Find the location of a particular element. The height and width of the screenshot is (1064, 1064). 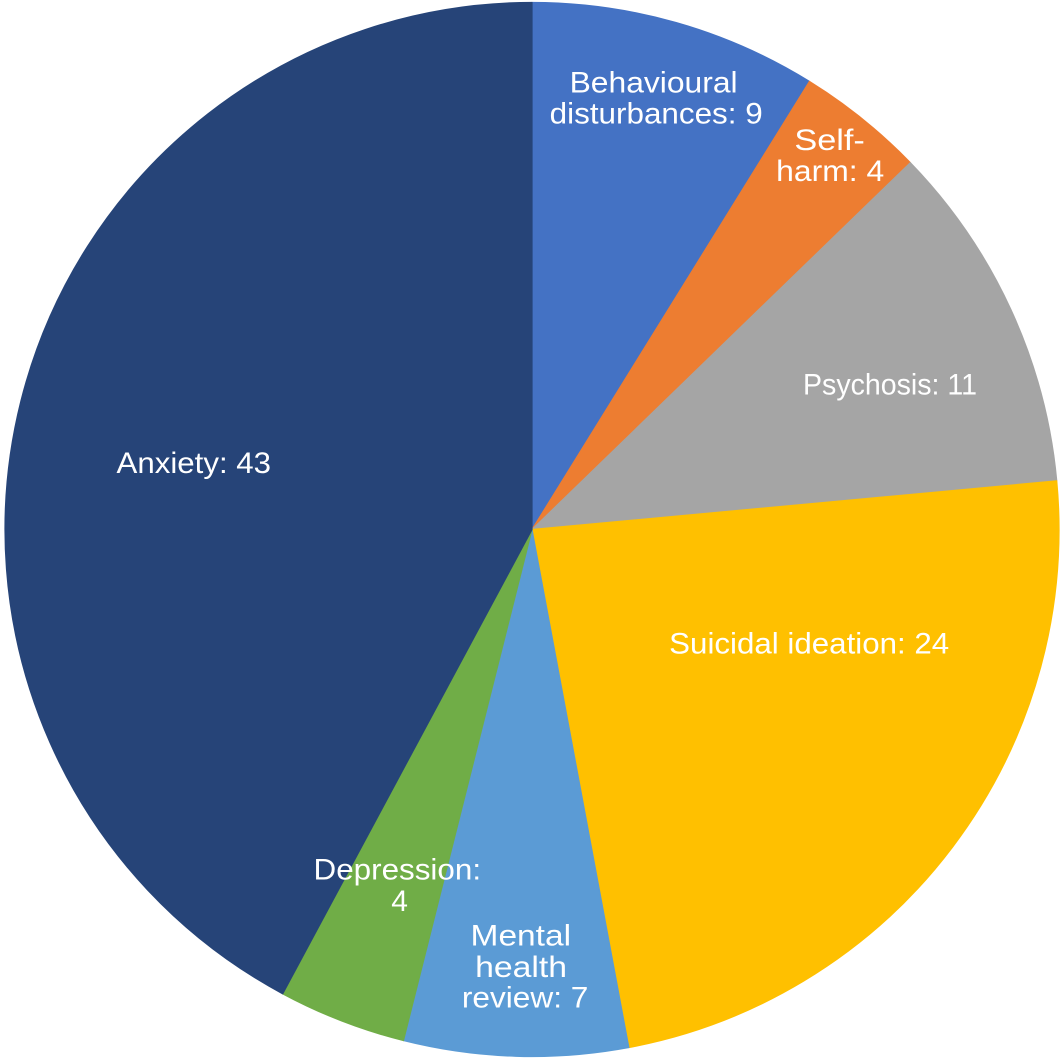

svg-text: Psychosis: 11 is located at coordinates (890, 384).